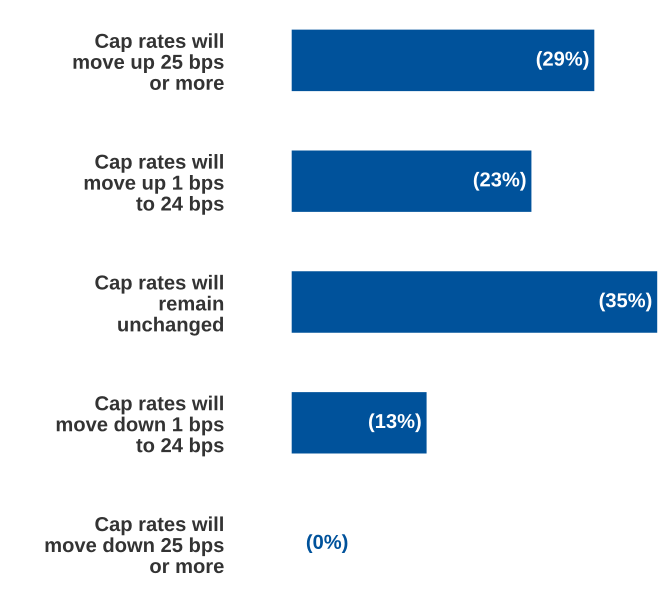  What do you see at coordinates (562, 60) in the screenshot?
I see `data-label: (29%)` at bounding box center [562, 60].